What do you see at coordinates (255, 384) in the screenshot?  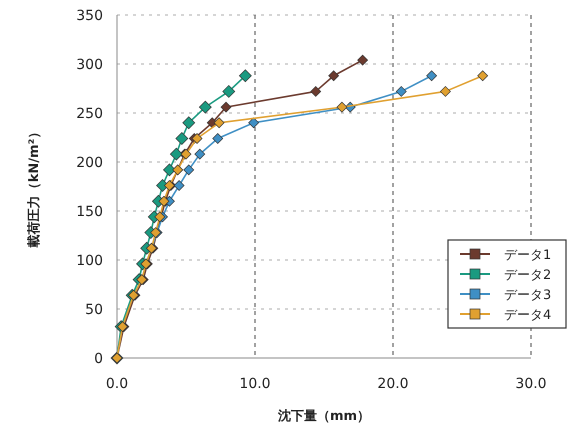 I see `x-tick-label: 10.0` at bounding box center [255, 384].